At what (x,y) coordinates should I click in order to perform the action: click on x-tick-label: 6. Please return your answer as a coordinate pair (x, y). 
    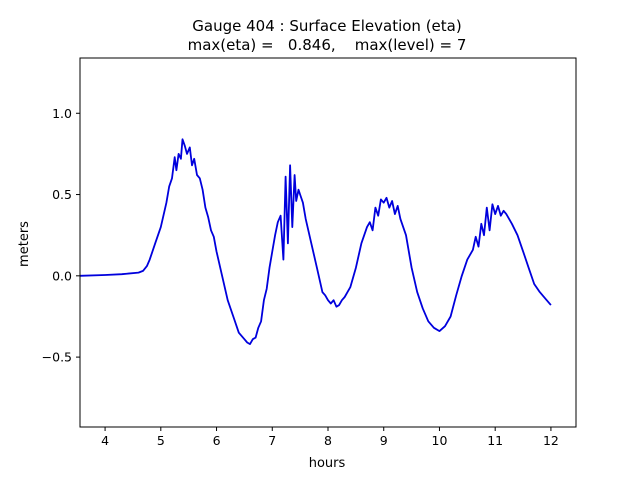
    Looking at the image, I should click on (217, 440).